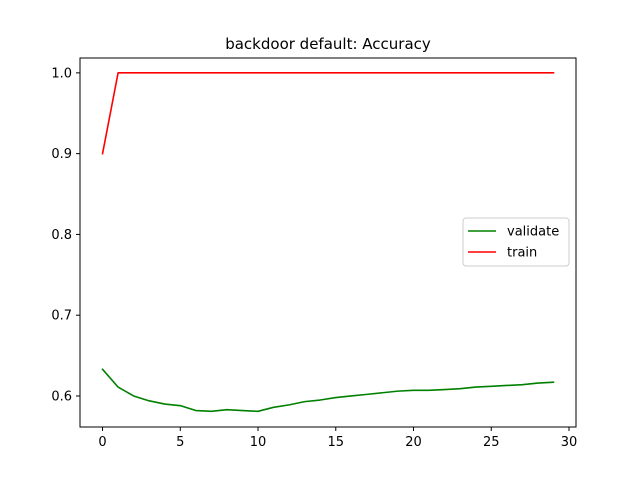  What do you see at coordinates (569, 442) in the screenshot?
I see `x-tick-label: 30` at bounding box center [569, 442].